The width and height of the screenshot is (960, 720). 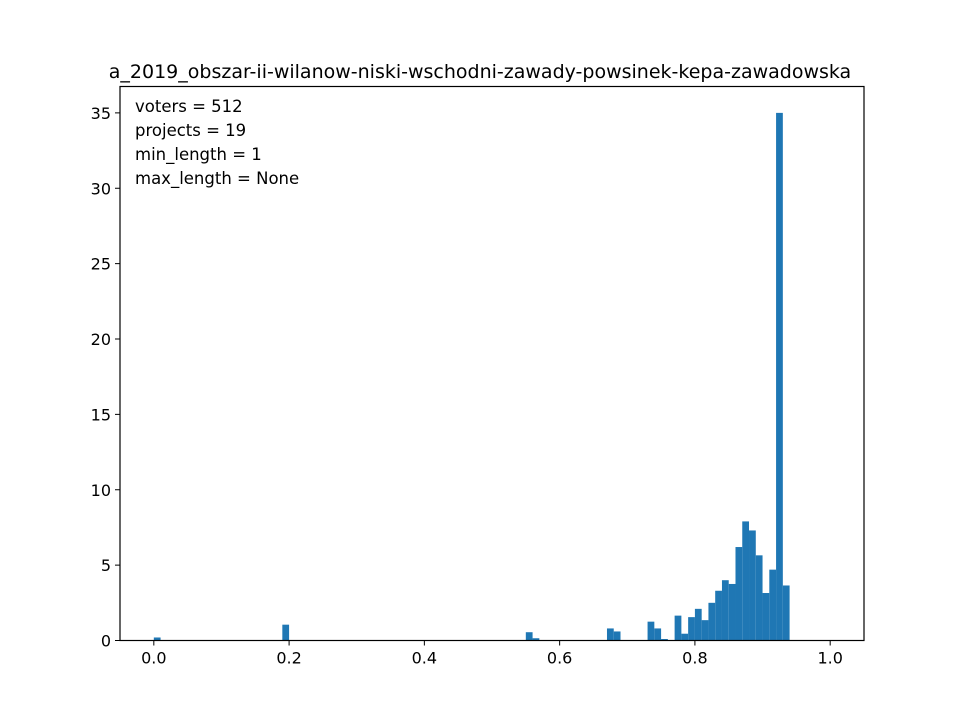 What do you see at coordinates (217, 179) in the screenshot?
I see `annotation-line: max_length = None` at bounding box center [217, 179].